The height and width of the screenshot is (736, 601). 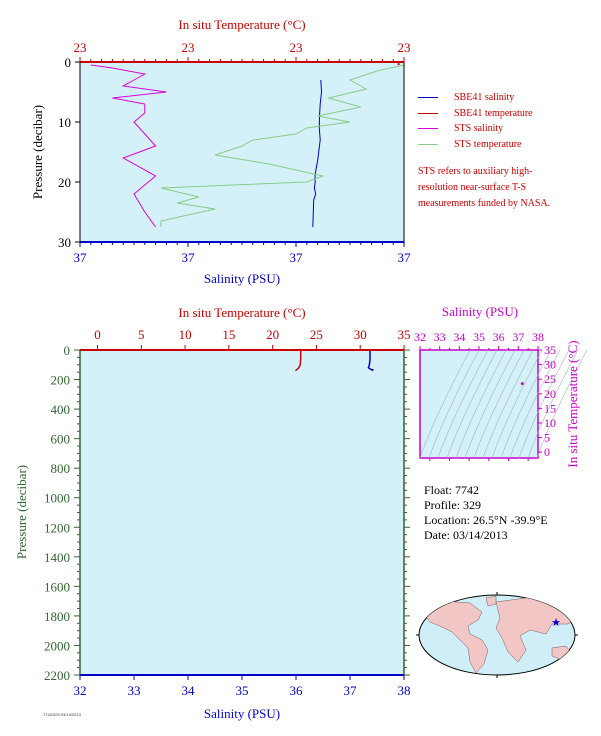 What do you see at coordinates (297, 690) in the screenshot?
I see `salinity-tick-label: 36` at bounding box center [297, 690].